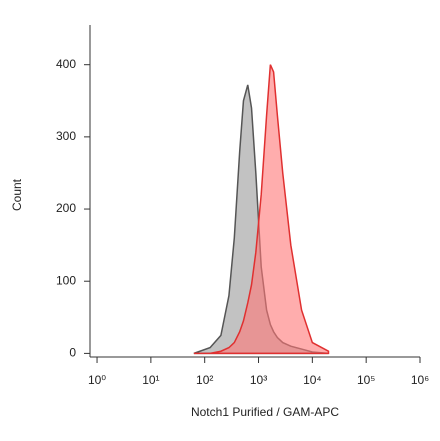 The height and width of the screenshot is (441, 440). What do you see at coordinates (97, 380) in the screenshot?
I see `x-tick-label: 10⁰` at bounding box center [97, 380].